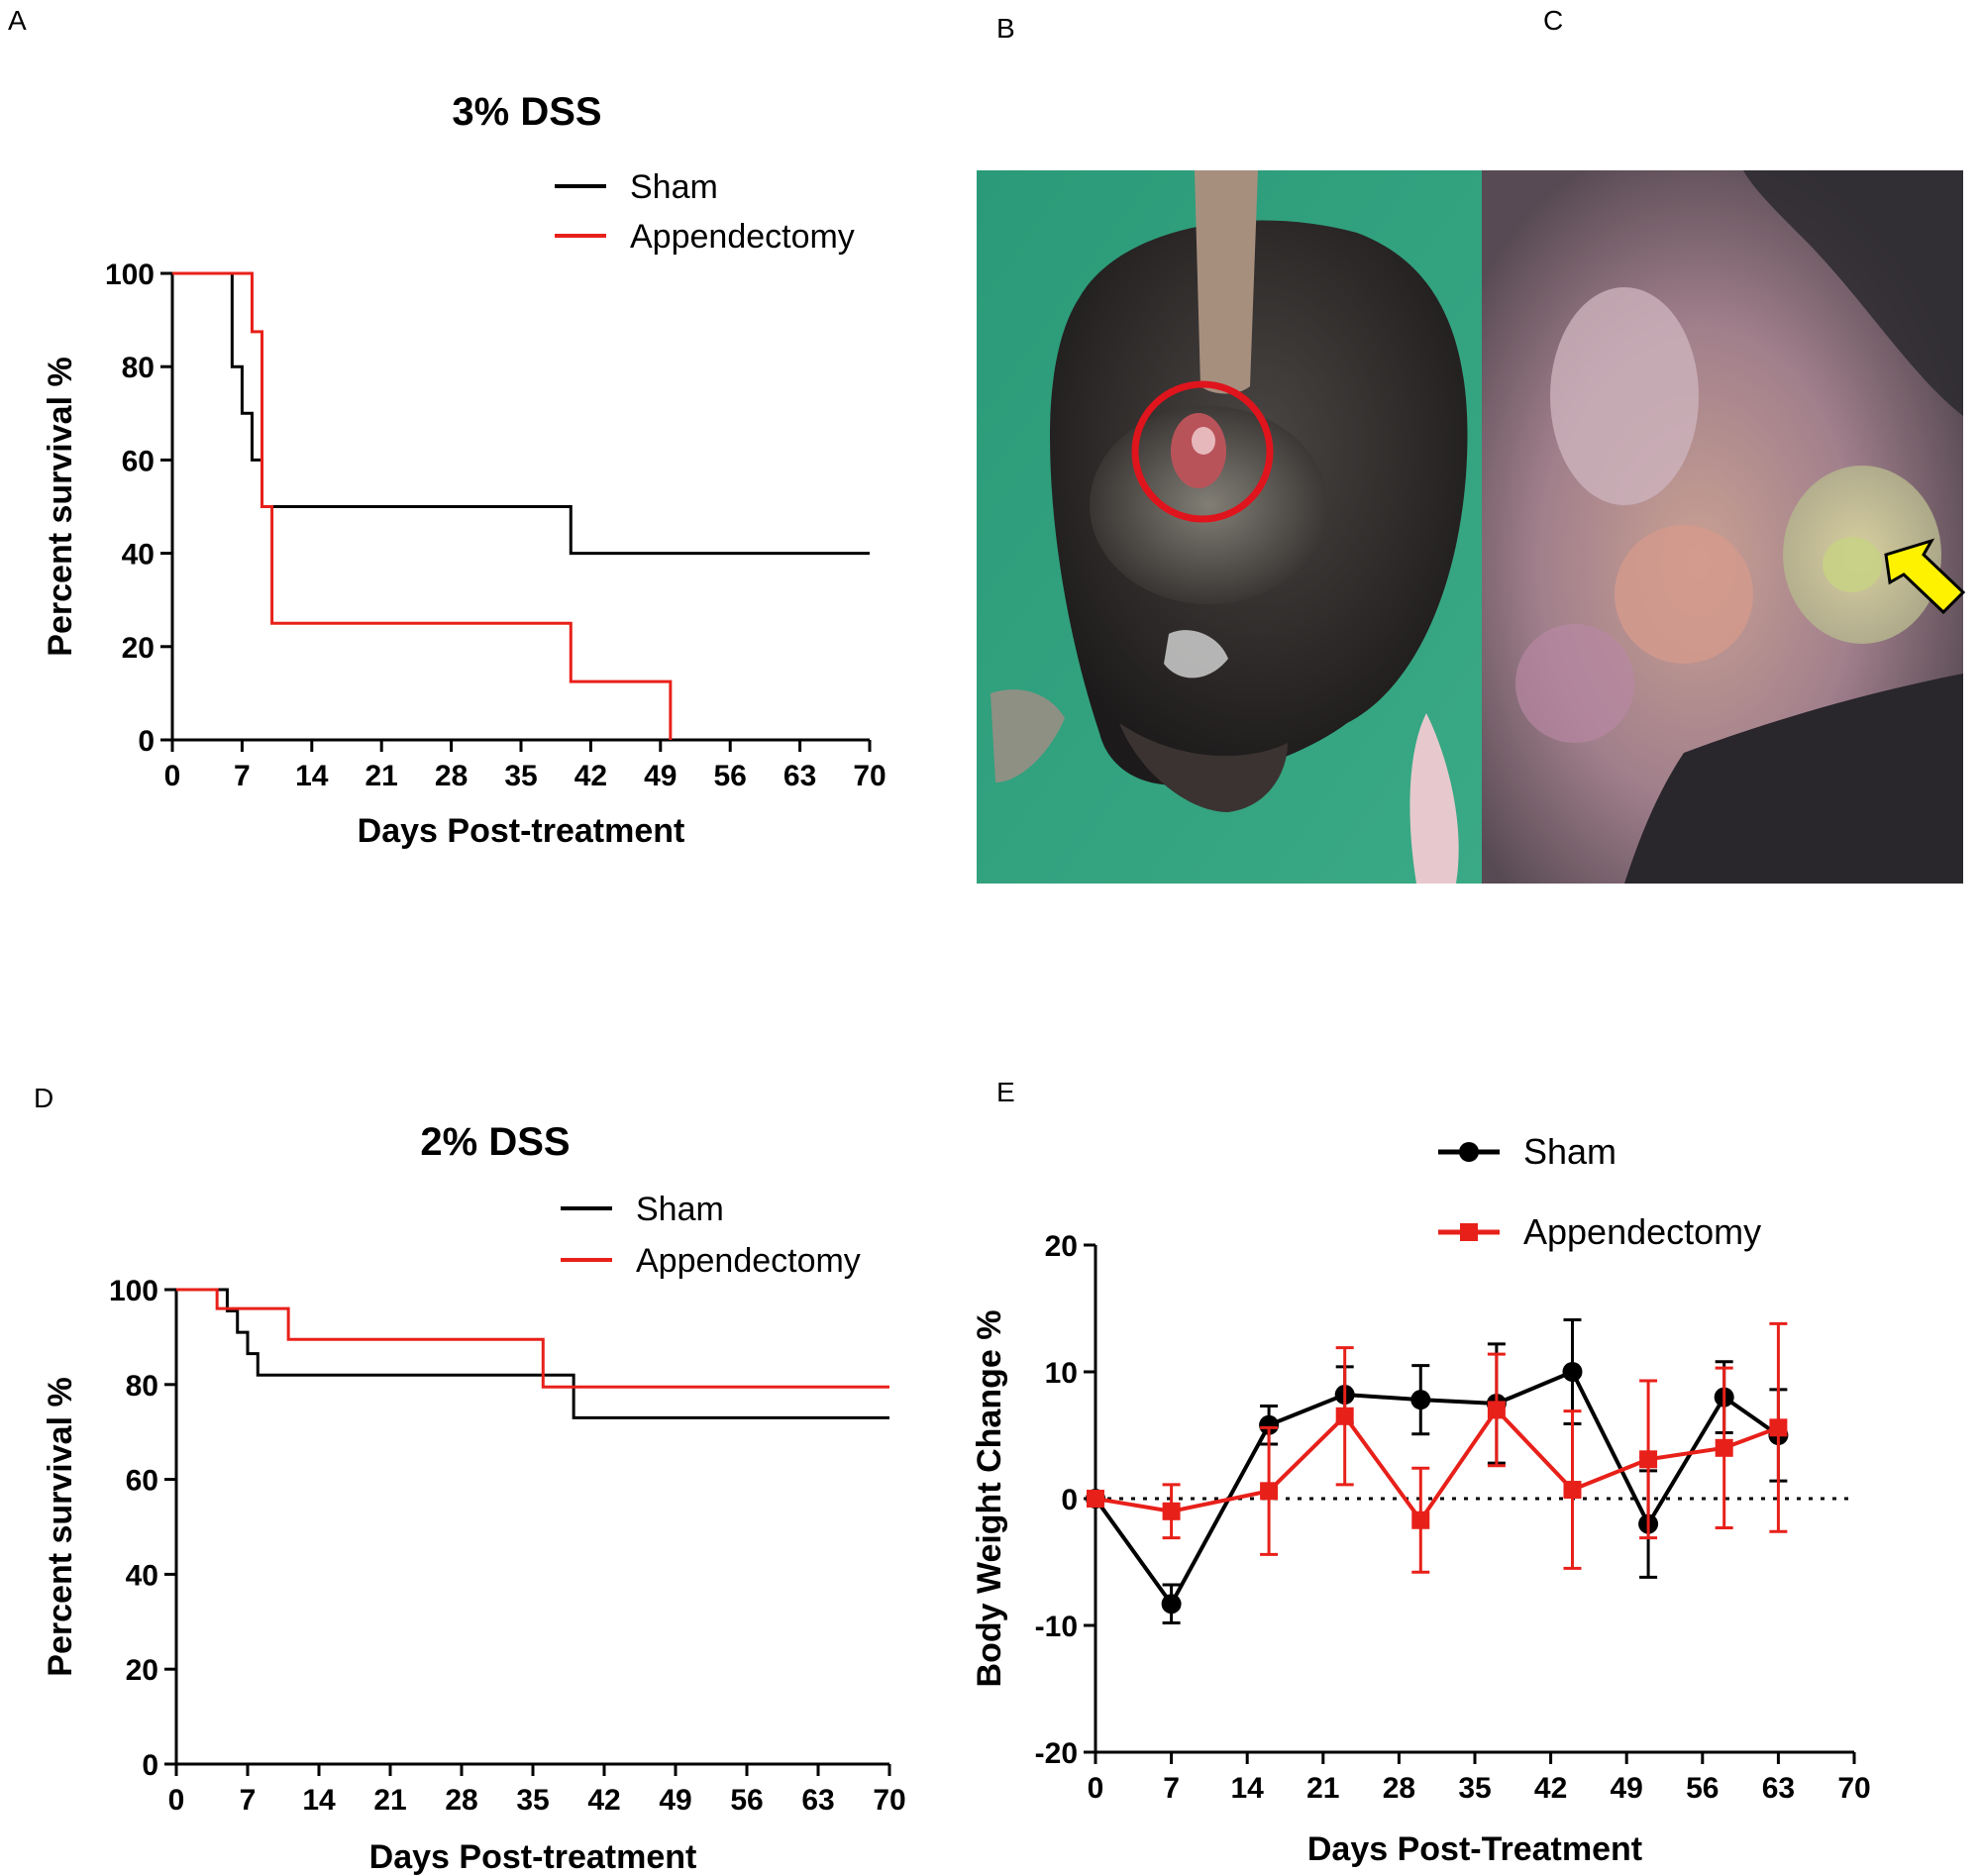 This screenshot has width=1981, height=1876. Describe the element at coordinates (1853, 1788) in the screenshot. I see `x-tick-label-e: 70` at that location.